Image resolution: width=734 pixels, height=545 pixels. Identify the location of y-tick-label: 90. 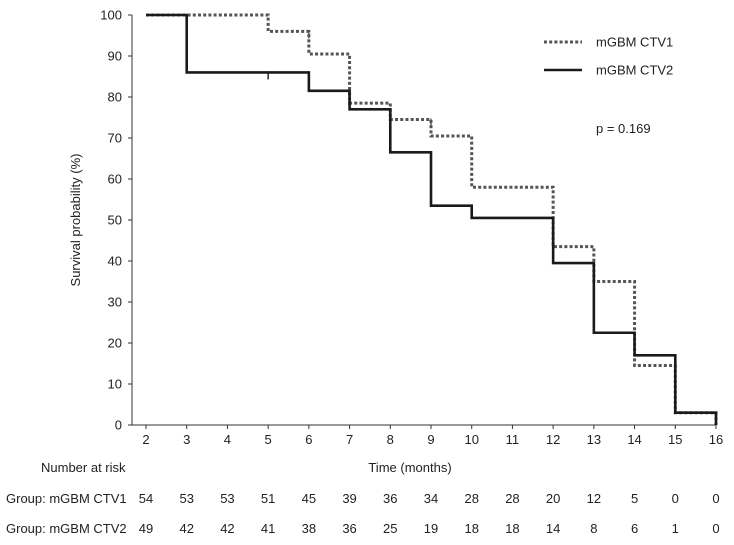
(115, 56).